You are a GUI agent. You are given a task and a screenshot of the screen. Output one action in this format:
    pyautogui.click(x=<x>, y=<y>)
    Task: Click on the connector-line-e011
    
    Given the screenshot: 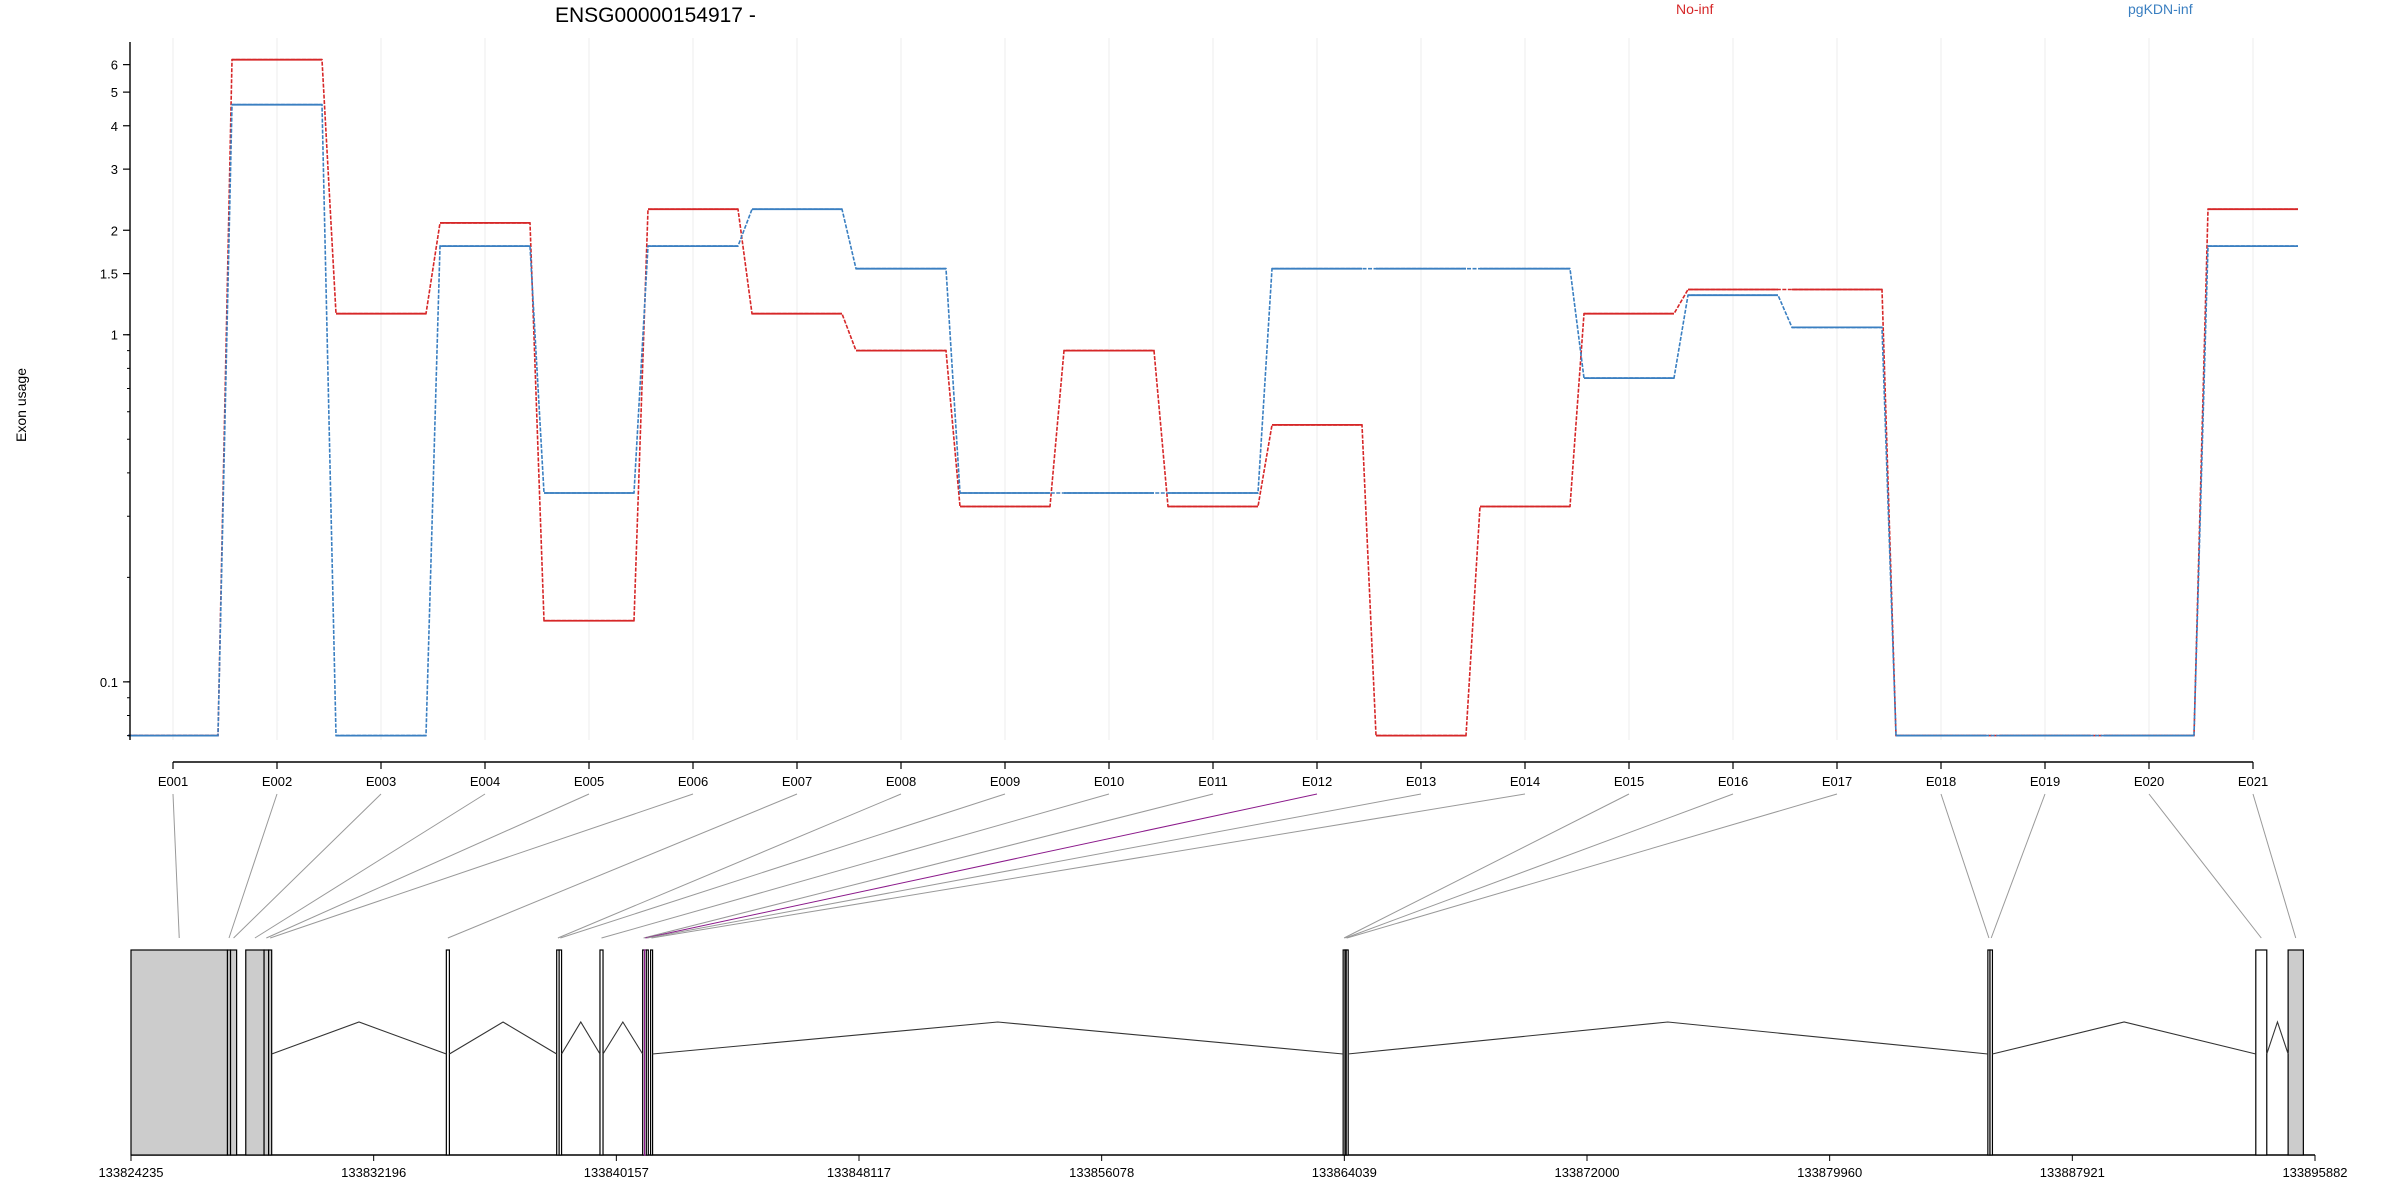 What is the action you would take?
    pyautogui.click(x=928, y=866)
    